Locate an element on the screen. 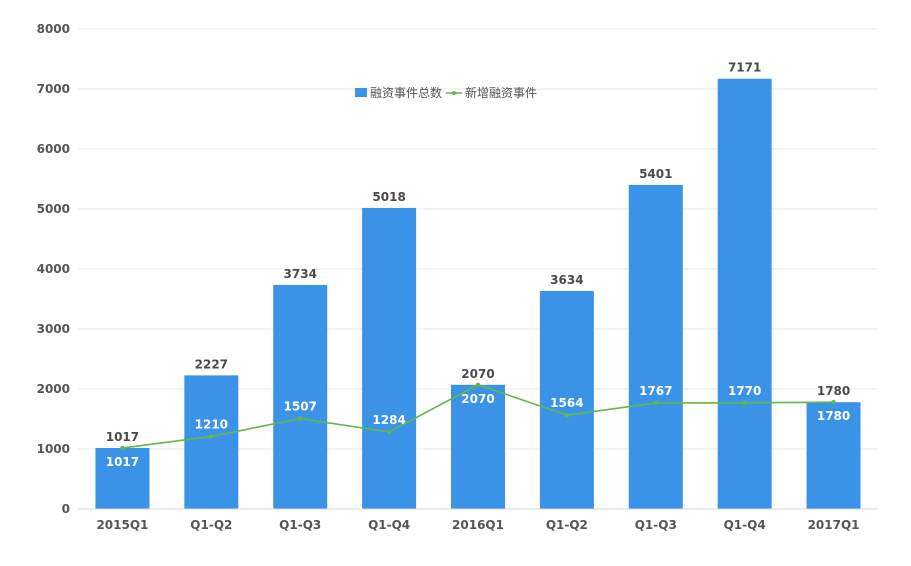 The height and width of the screenshot is (566, 911). line-value-label: 1284 is located at coordinates (388, 420).